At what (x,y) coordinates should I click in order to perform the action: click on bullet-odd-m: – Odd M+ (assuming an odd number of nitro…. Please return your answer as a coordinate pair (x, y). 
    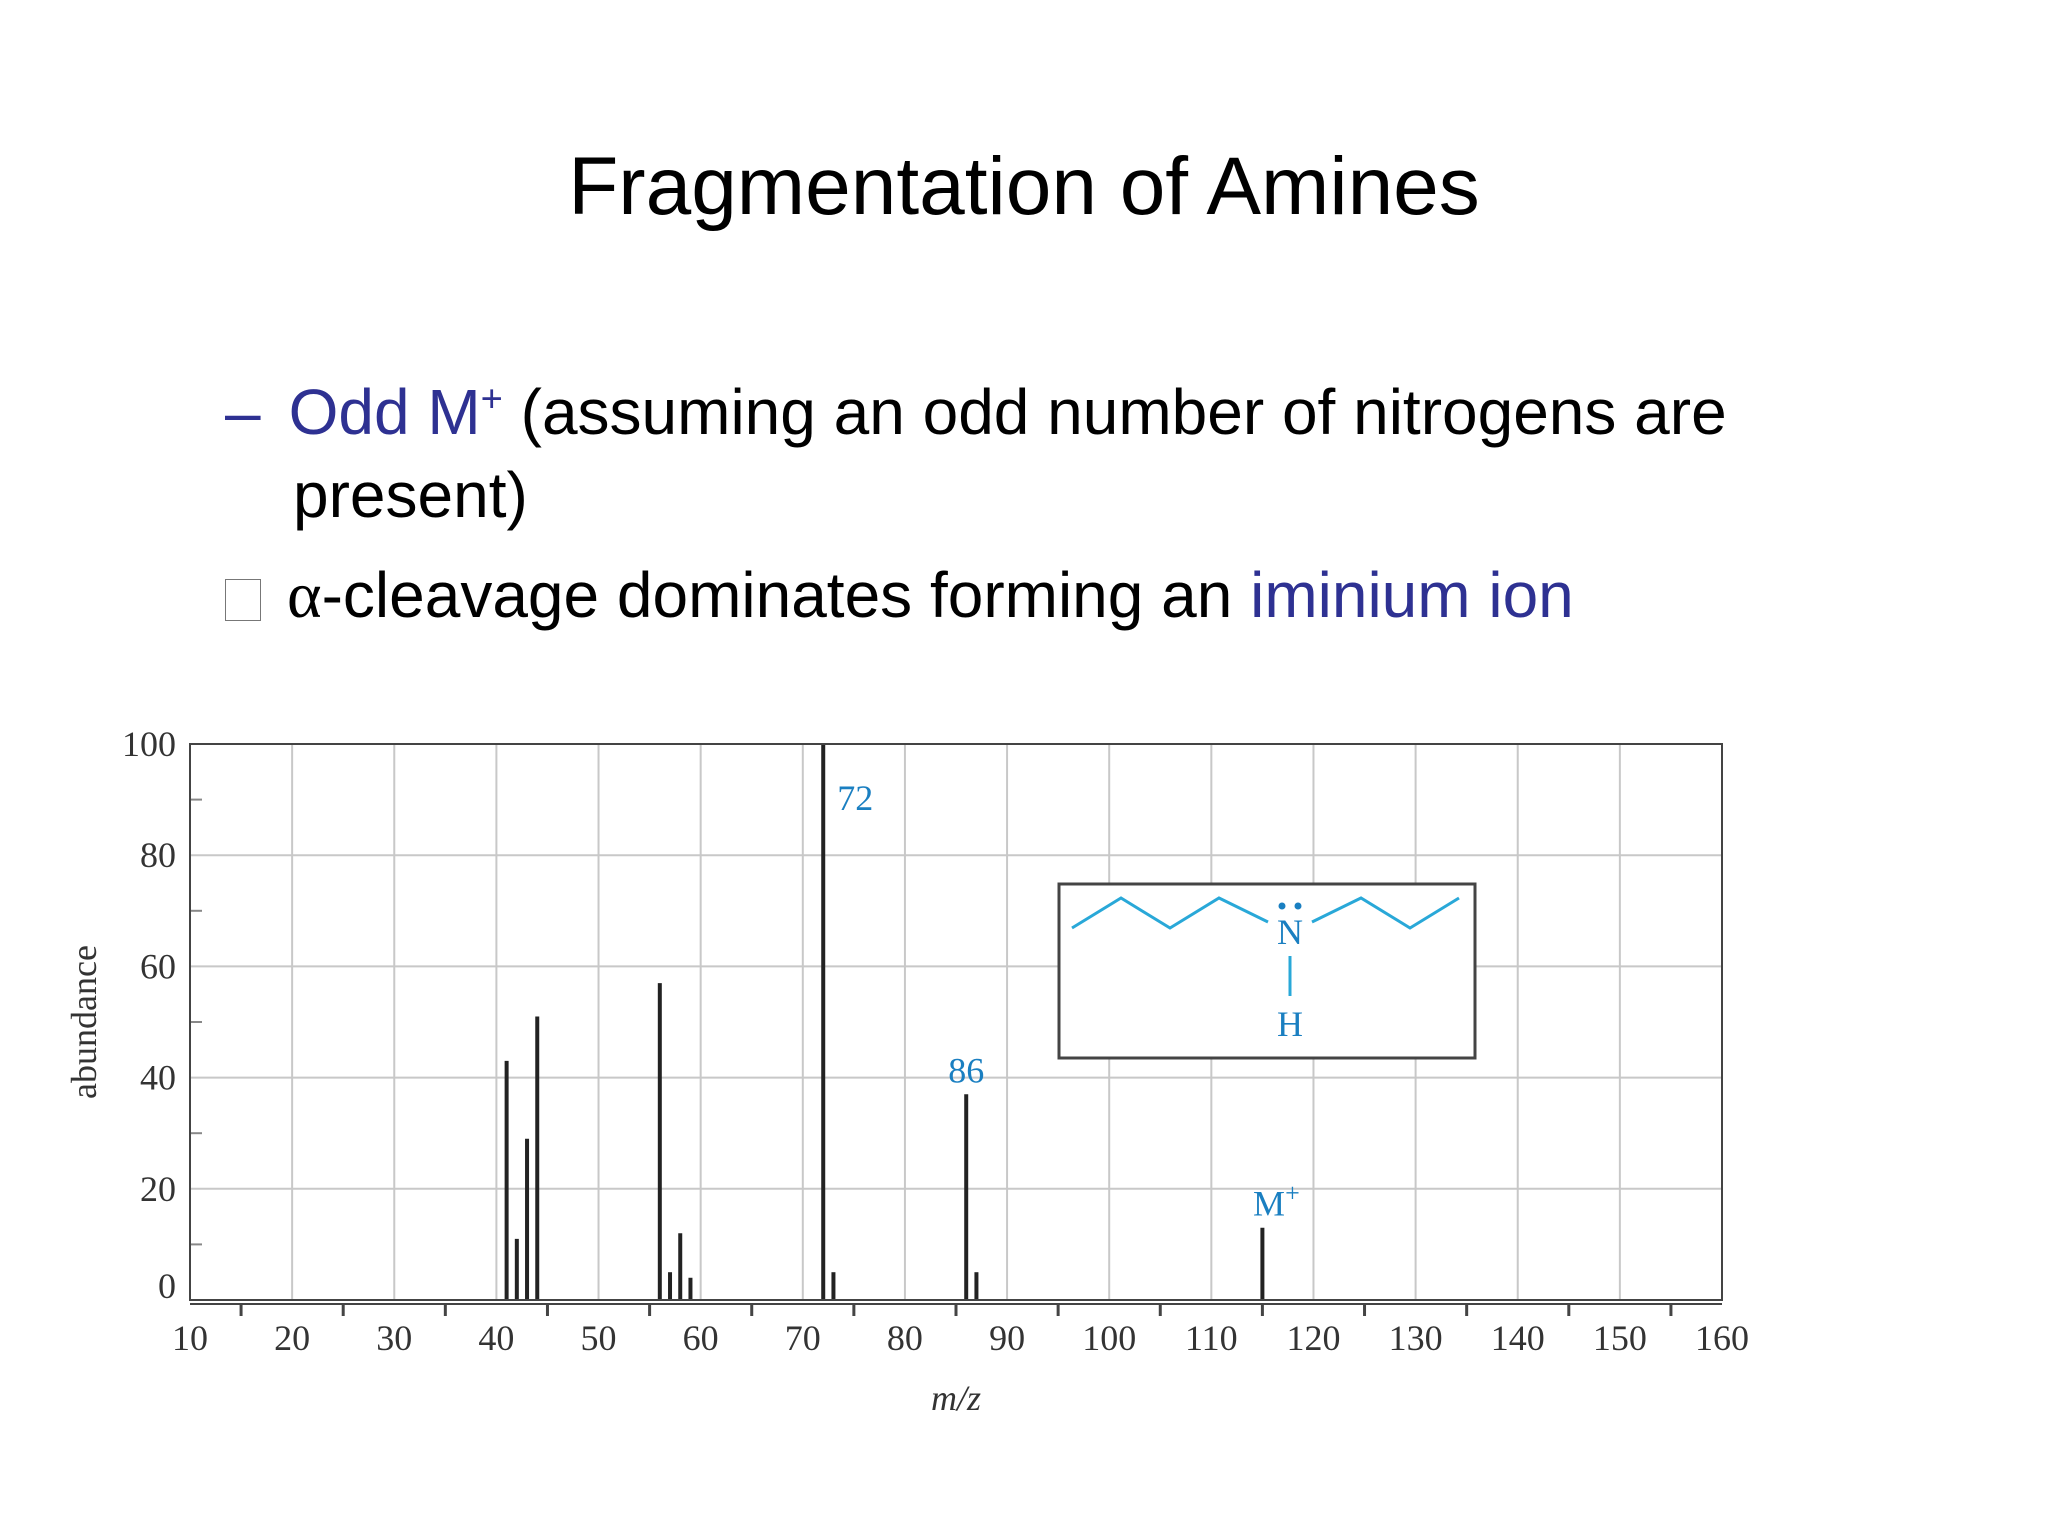
    Looking at the image, I should click on (976, 412).